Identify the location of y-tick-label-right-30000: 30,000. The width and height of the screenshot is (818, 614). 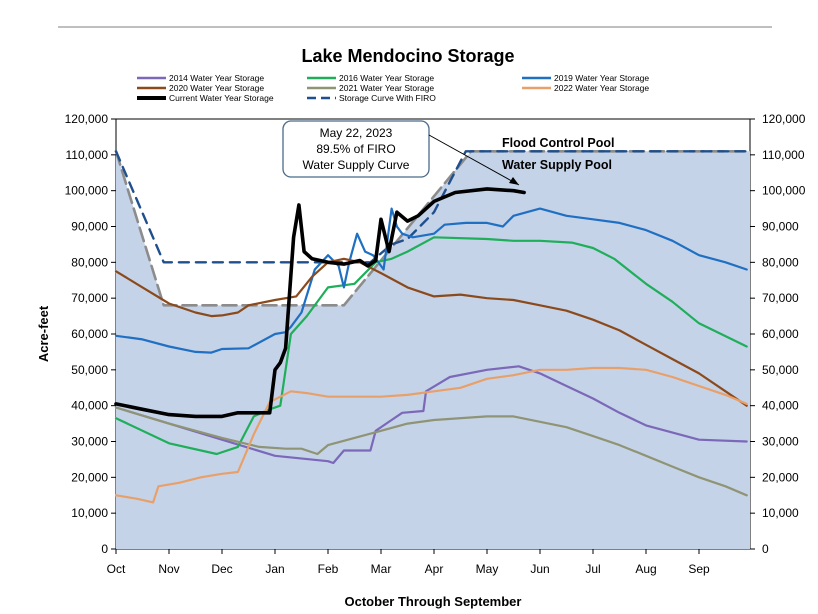
(780, 442).